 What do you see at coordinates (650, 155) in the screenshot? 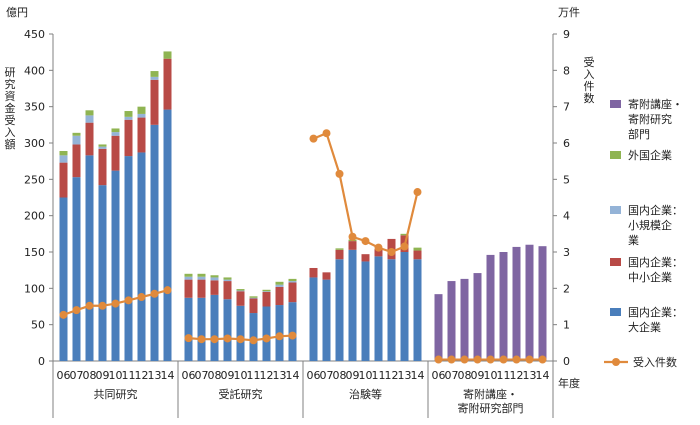
I see `legend-label-foreign: 外国企業` at bounding box center [650, 155].